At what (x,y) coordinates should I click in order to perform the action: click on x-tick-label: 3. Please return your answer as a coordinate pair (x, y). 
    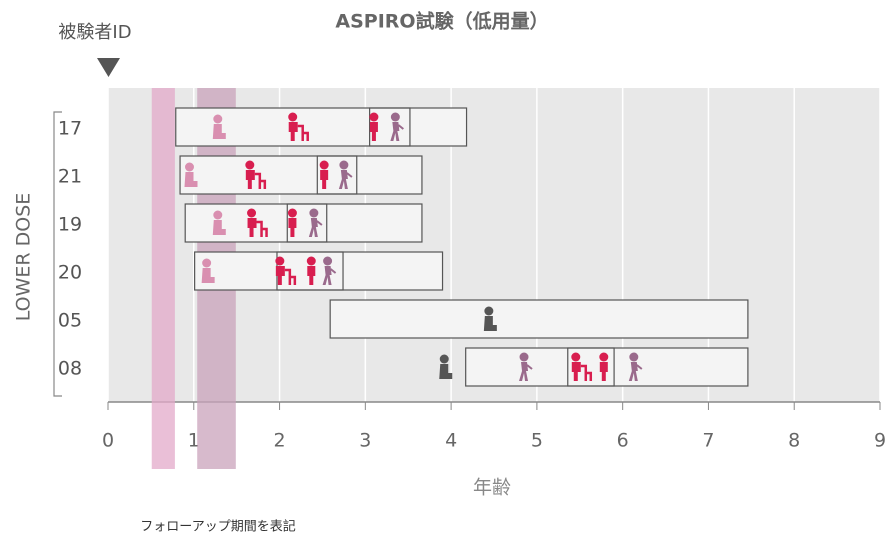
    Looking at the image, I should click on (365, 441).